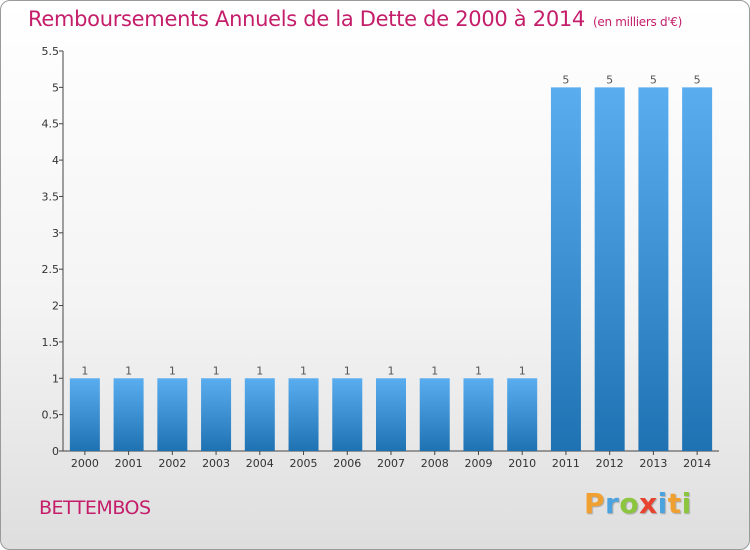 The image size is (750, 550). I want to click on logo-letter: t, so click(674, 503).